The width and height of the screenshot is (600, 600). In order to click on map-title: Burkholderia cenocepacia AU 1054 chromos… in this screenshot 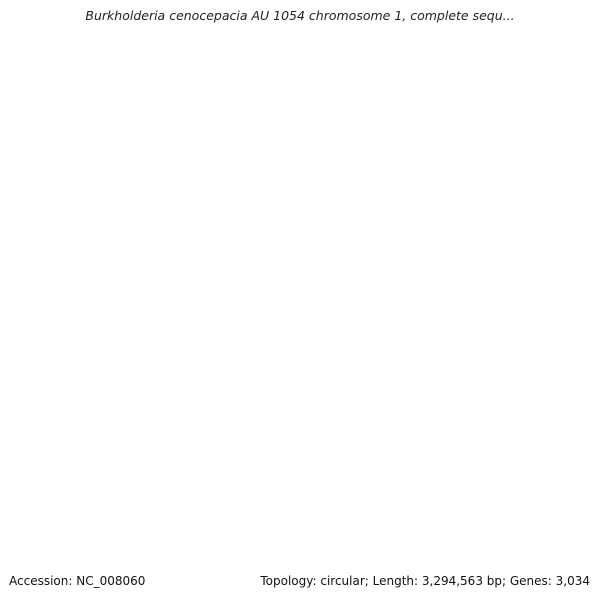, I will do `click(300, 15)`.